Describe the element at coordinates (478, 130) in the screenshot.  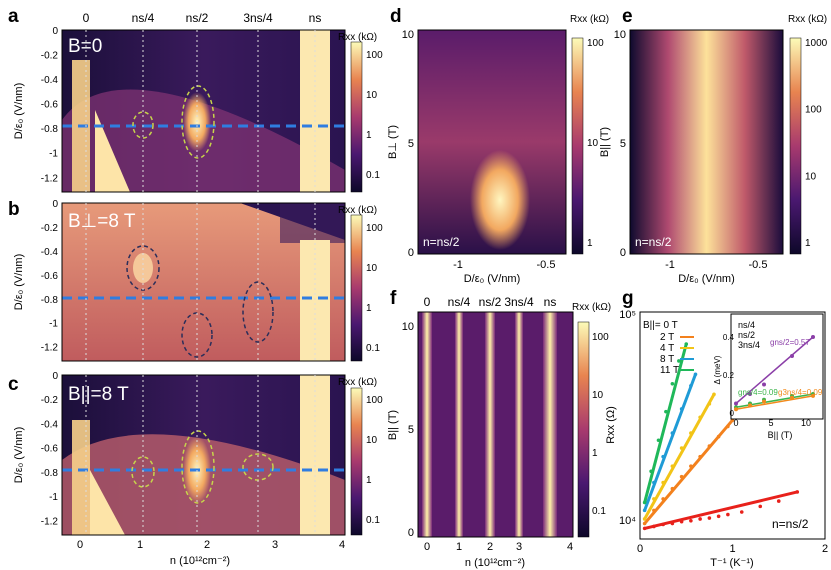
I see `panel-d: d n=ns/2` at that location.